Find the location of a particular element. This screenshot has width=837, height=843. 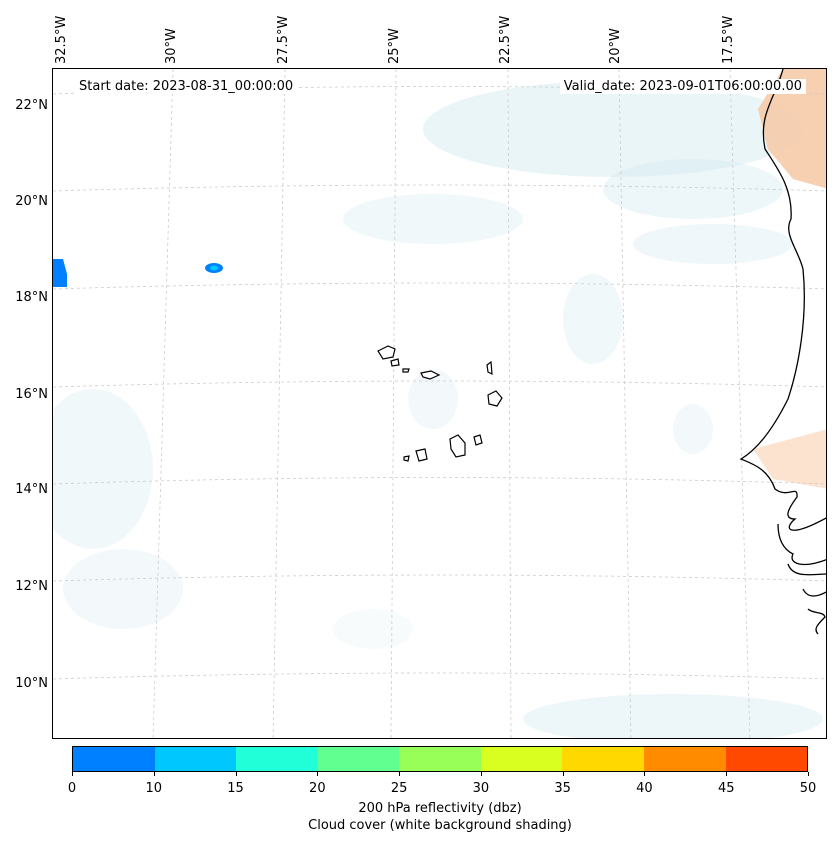

valid-date-label: Valid_date: 2023-09-01T06:00:00.00 is located at coordinates (682, 86).